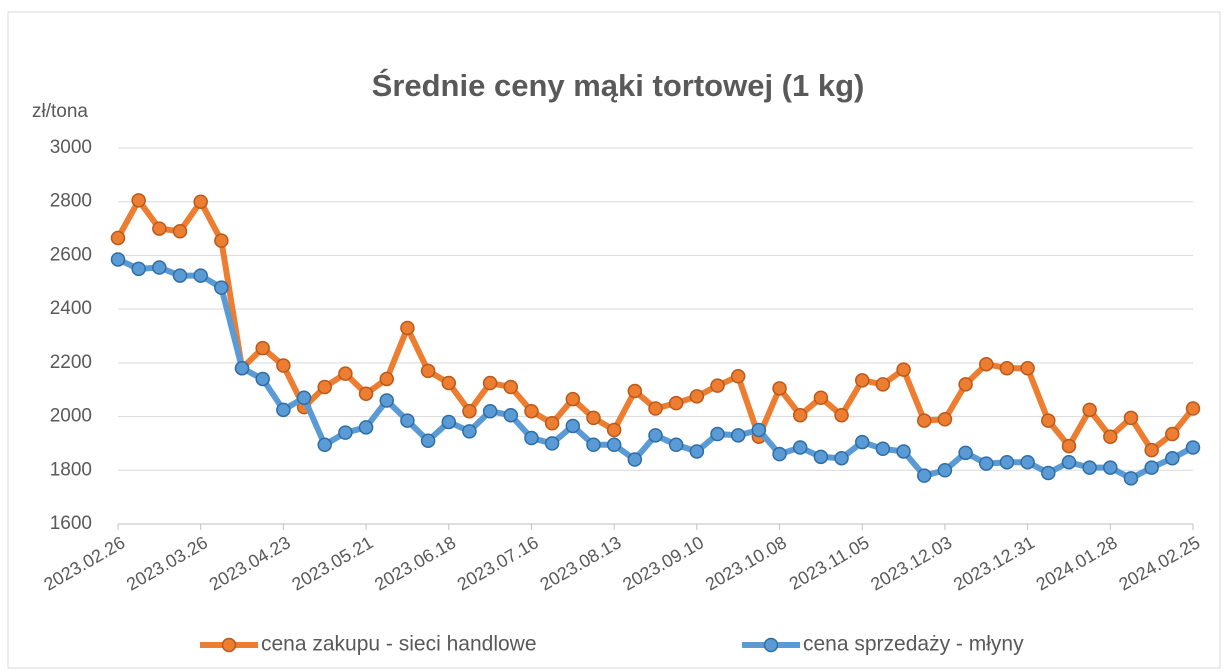 Image resolution: width=1224 pixels, height=672 pixels. What do you see at coordinates (71, 469) in the screenshot?
I see `y-tick-label: 1800` at bounding box center [71, 469].